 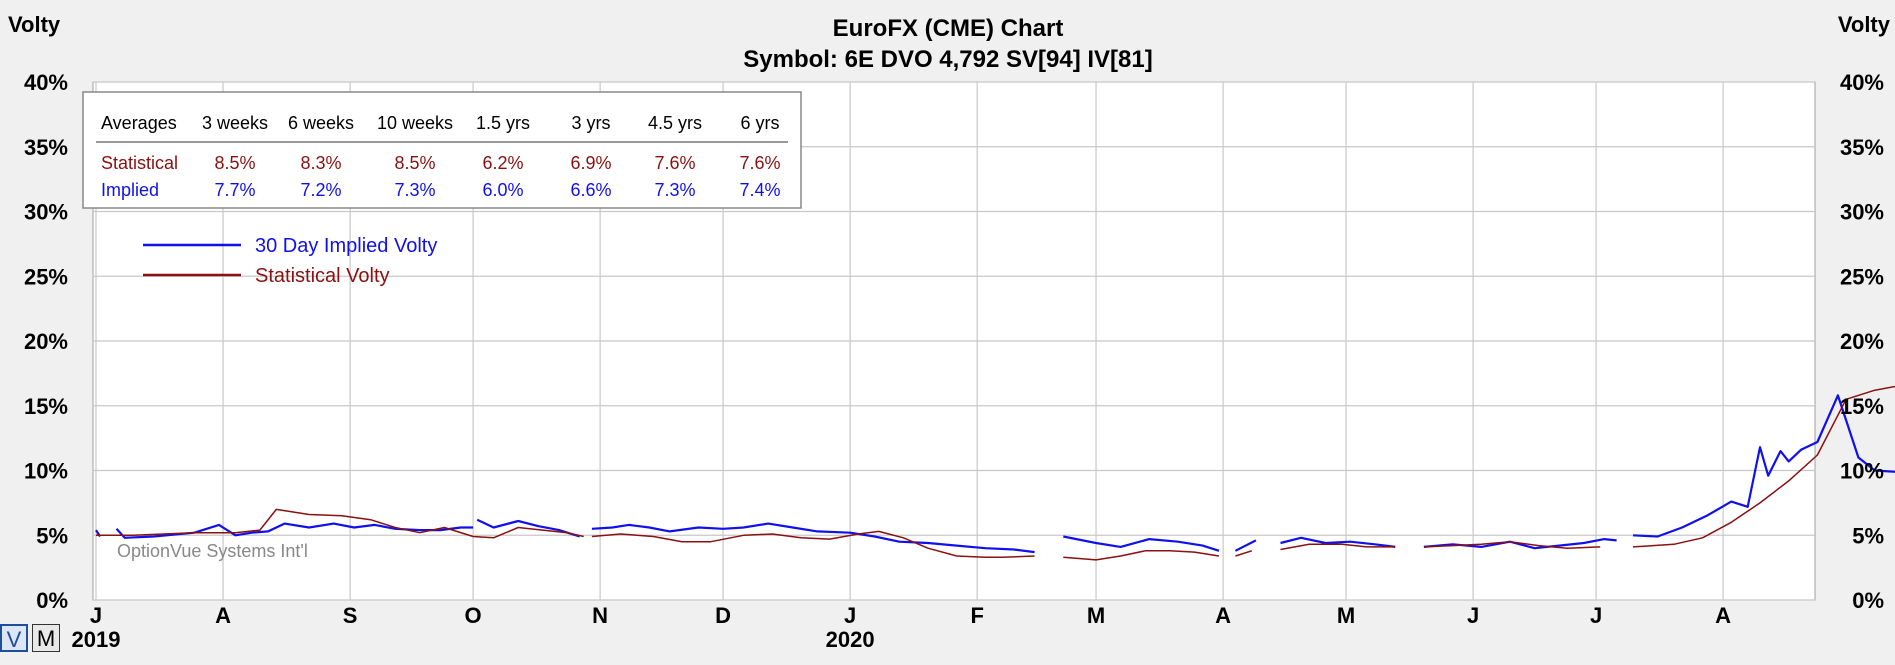 What do you see at coordinates (850, 639) in the screenshot?
I see `x-year-label: 2020` at bounding box center [850, 639].